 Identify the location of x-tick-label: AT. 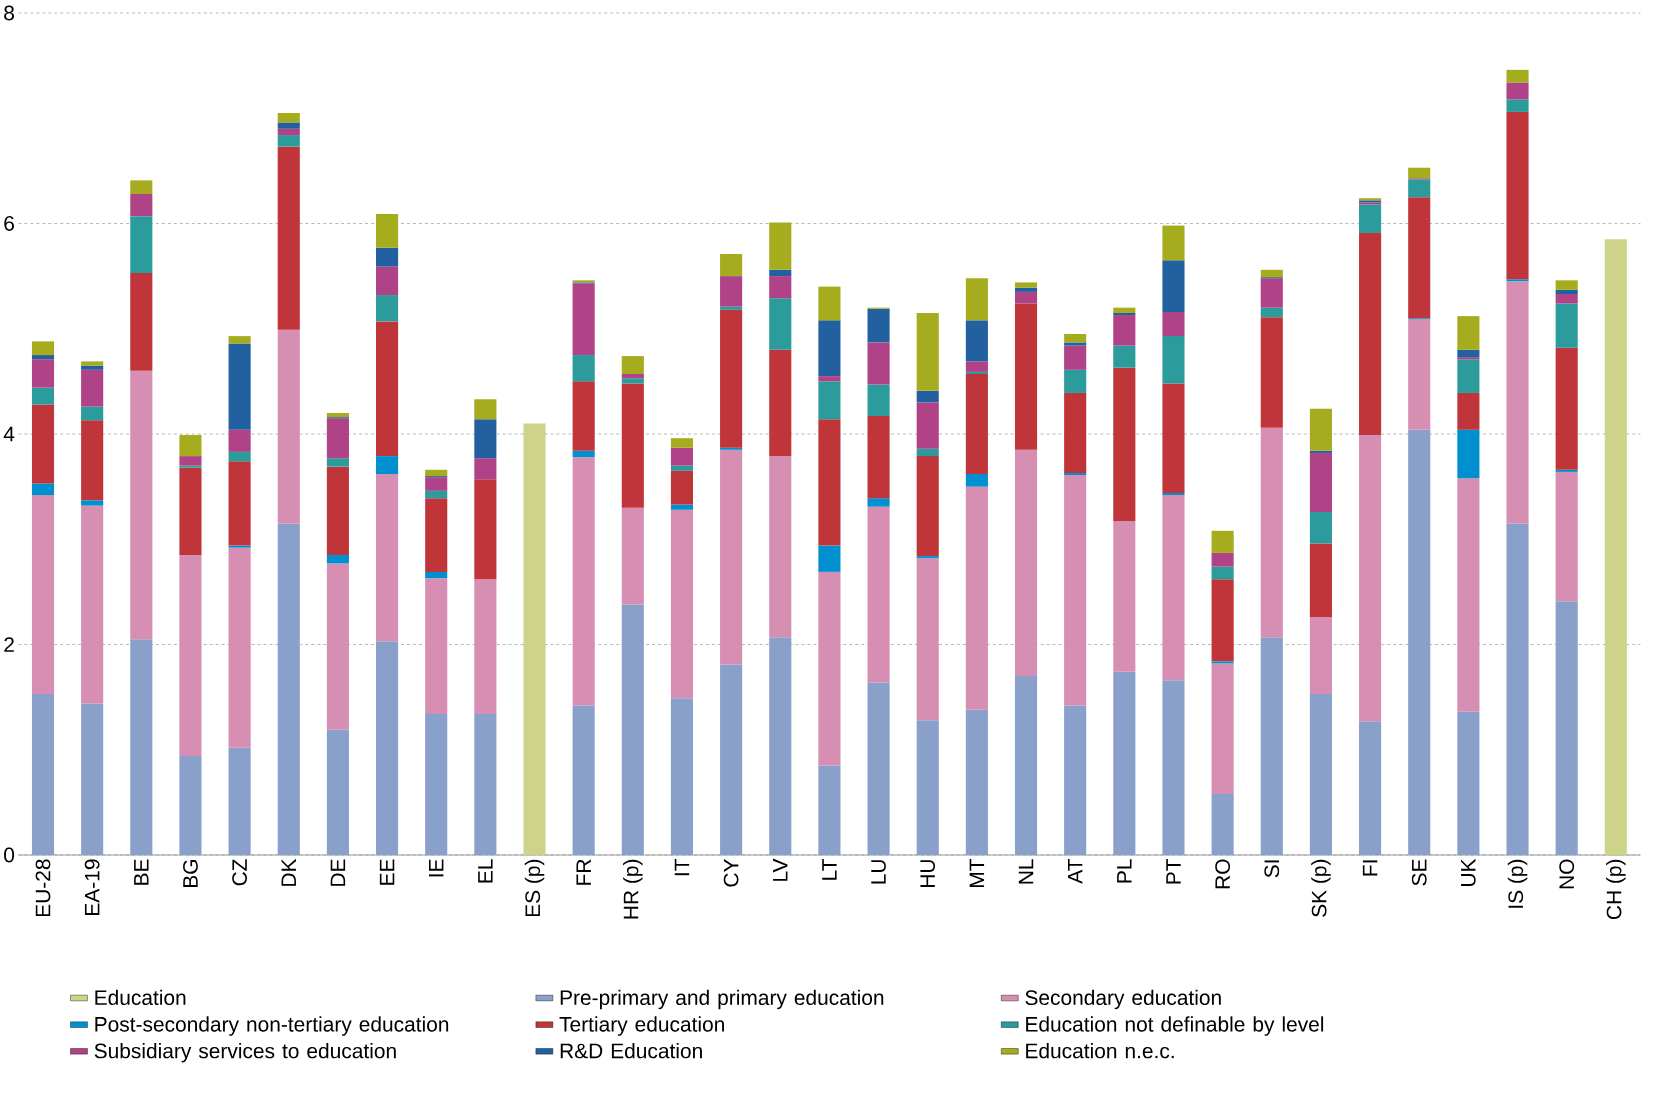
(1075, 871).